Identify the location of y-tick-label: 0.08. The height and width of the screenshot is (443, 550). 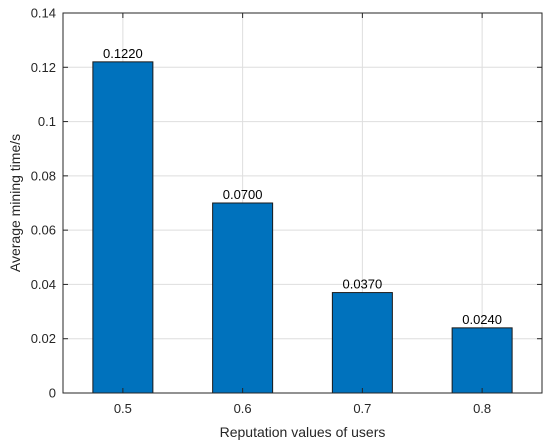
(43, 175).